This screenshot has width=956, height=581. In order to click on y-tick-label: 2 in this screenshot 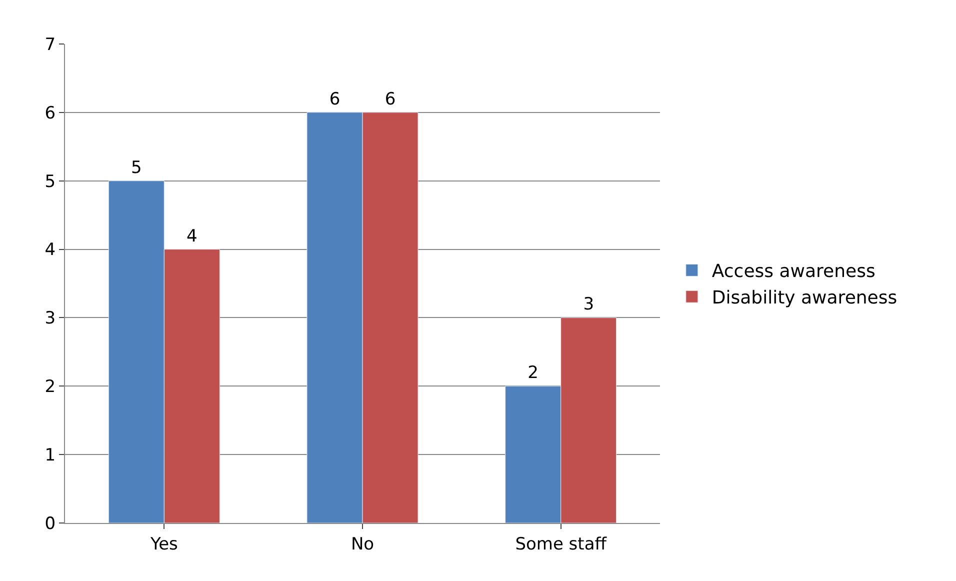, I will do `click(50, 387)`.